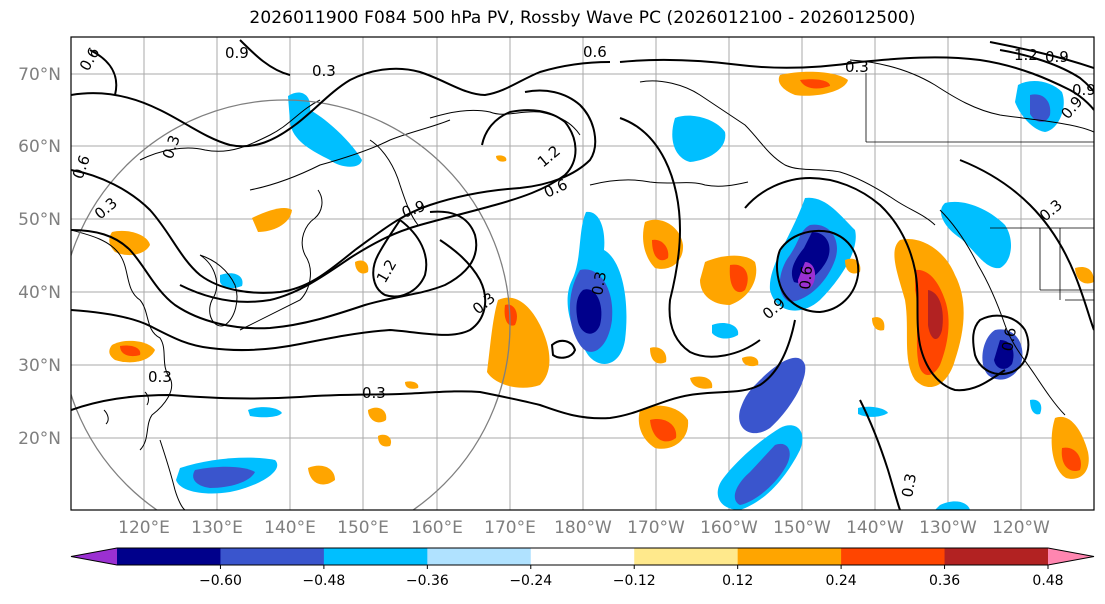  I want to click on pv-contour-low, so click(818, 272).